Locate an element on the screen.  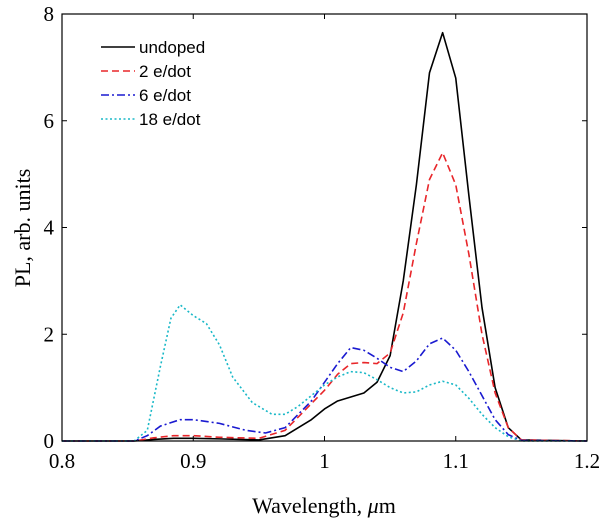
x-tick-label: 1.2 is located at coordinates (587, 461).